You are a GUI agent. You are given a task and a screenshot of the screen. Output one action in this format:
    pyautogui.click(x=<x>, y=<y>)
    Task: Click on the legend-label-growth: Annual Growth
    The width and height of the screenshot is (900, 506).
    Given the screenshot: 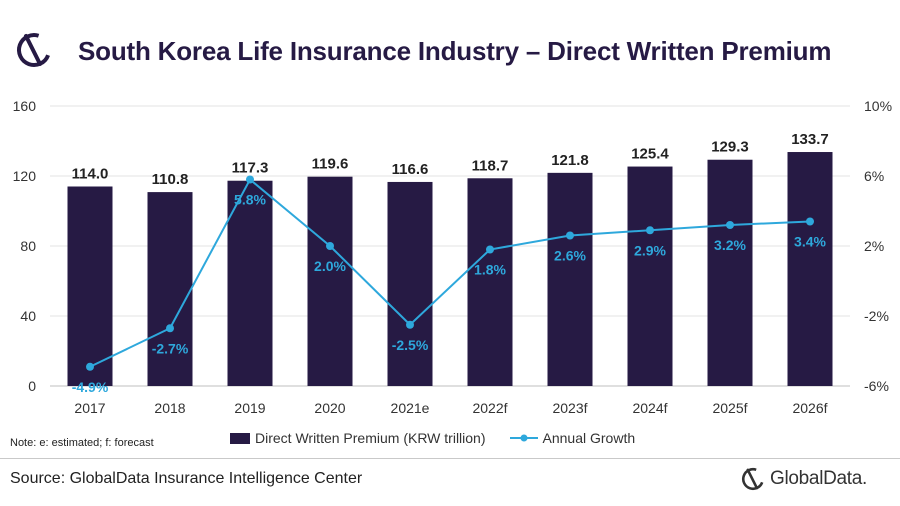 What is the action you would take?
    pyautogui.click(x=589, y=438)
    